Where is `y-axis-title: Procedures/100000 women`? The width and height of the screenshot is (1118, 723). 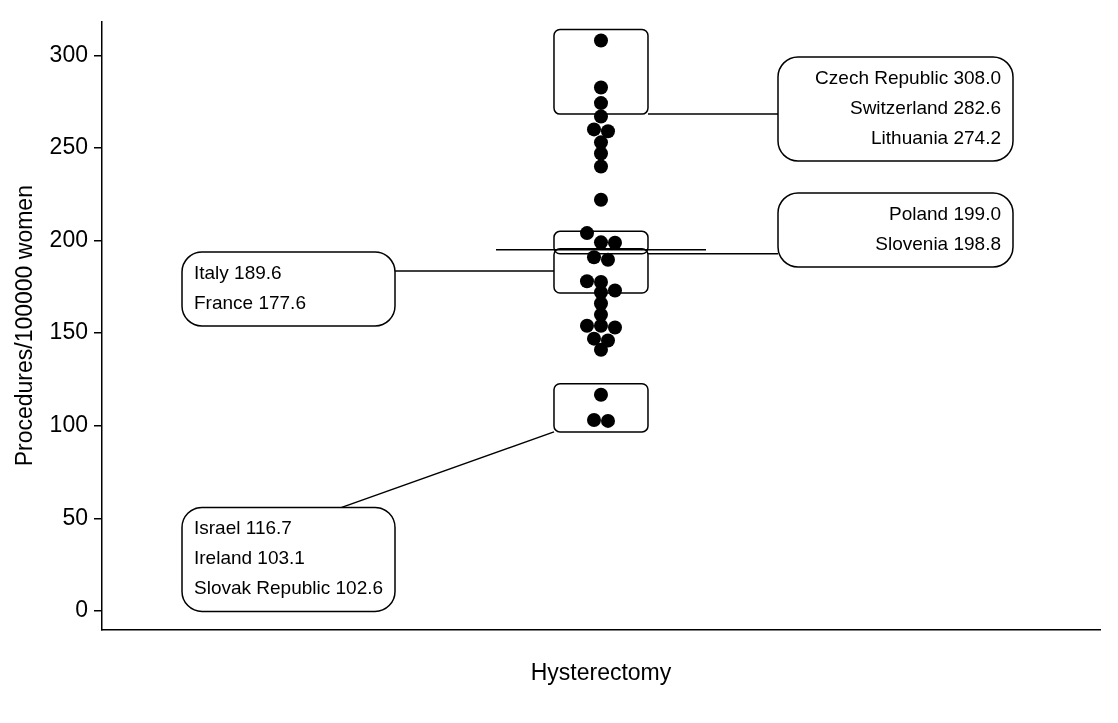
y-axis-title: Procedures/100000 women is located at coordinates (24, 326).